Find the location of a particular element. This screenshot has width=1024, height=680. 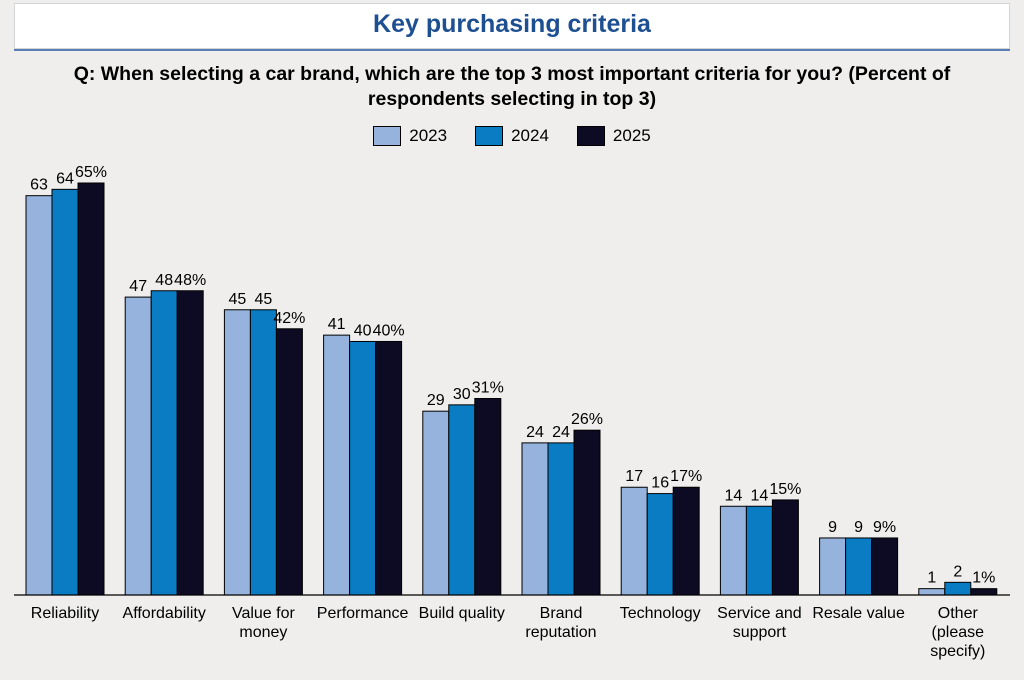

value-label-2024-9: 2 is located at coordinates (957, 571).